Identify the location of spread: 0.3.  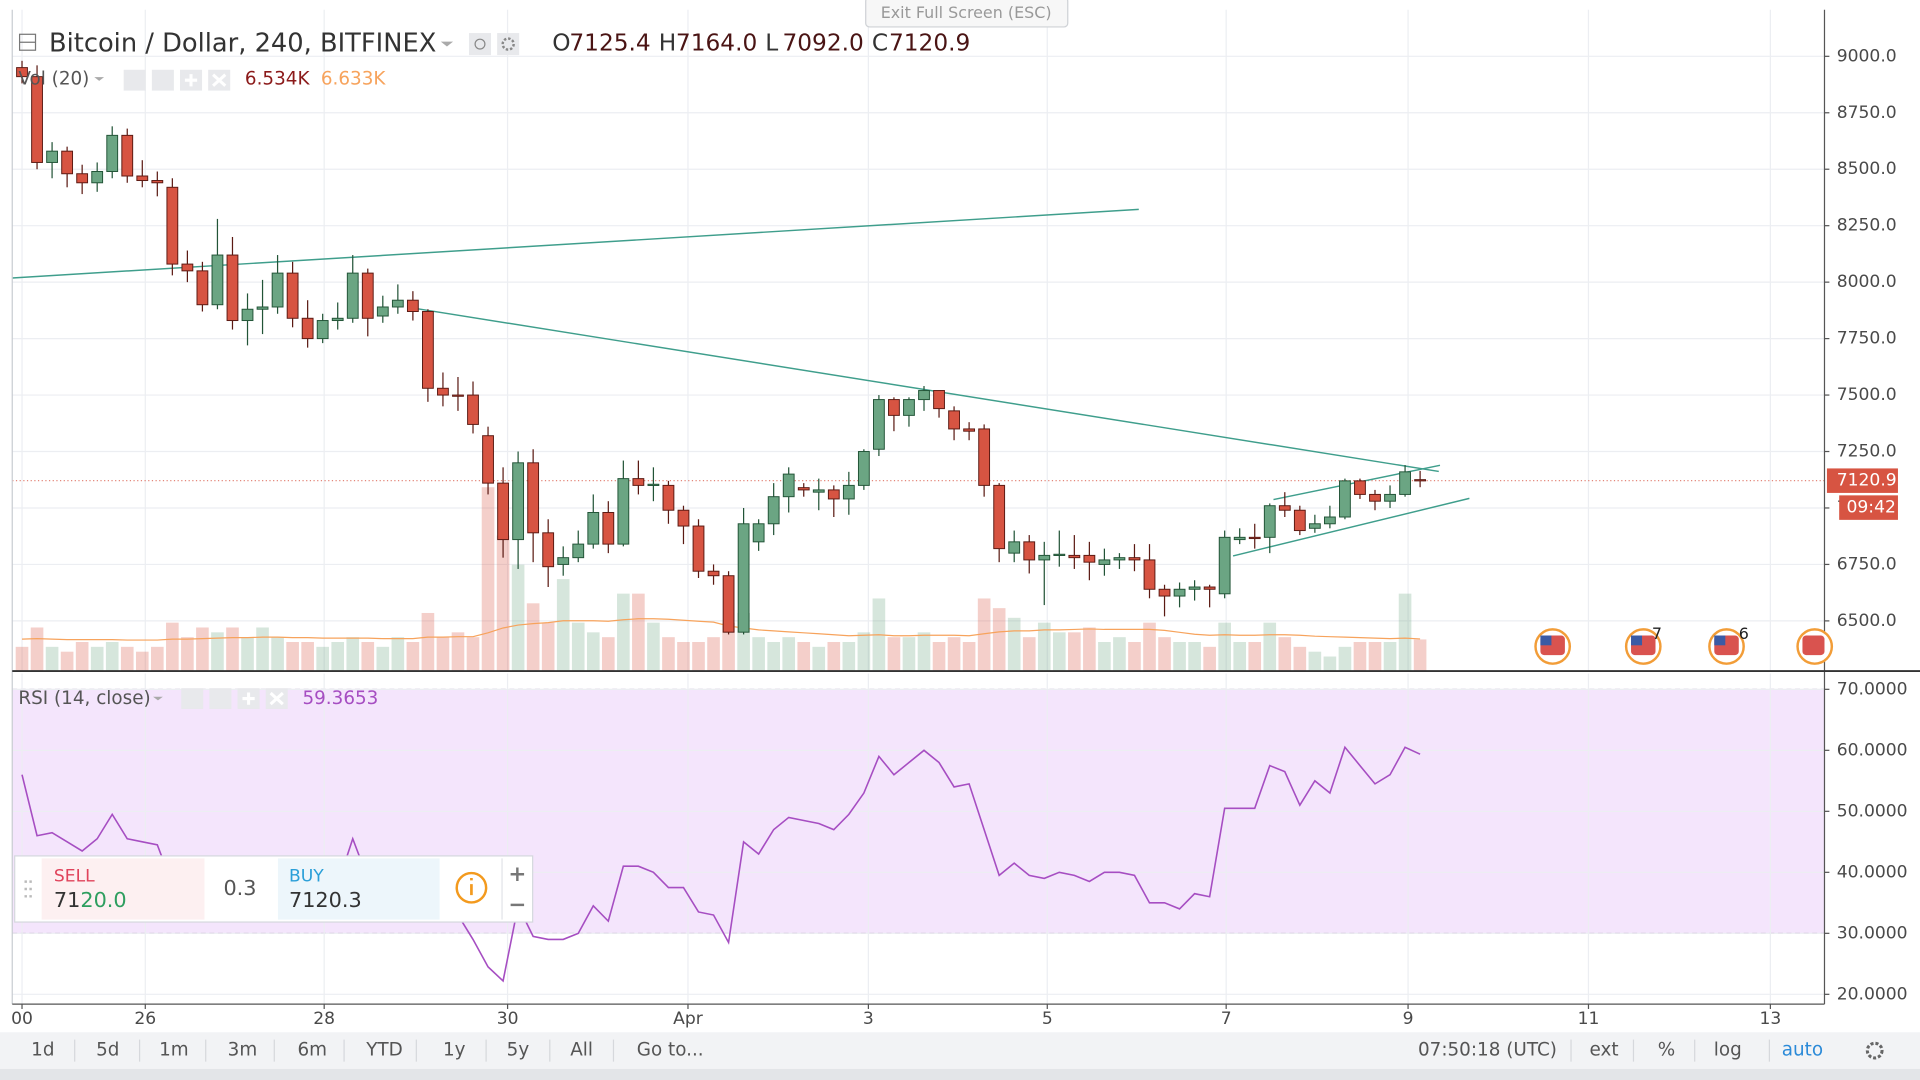
(239, 888).